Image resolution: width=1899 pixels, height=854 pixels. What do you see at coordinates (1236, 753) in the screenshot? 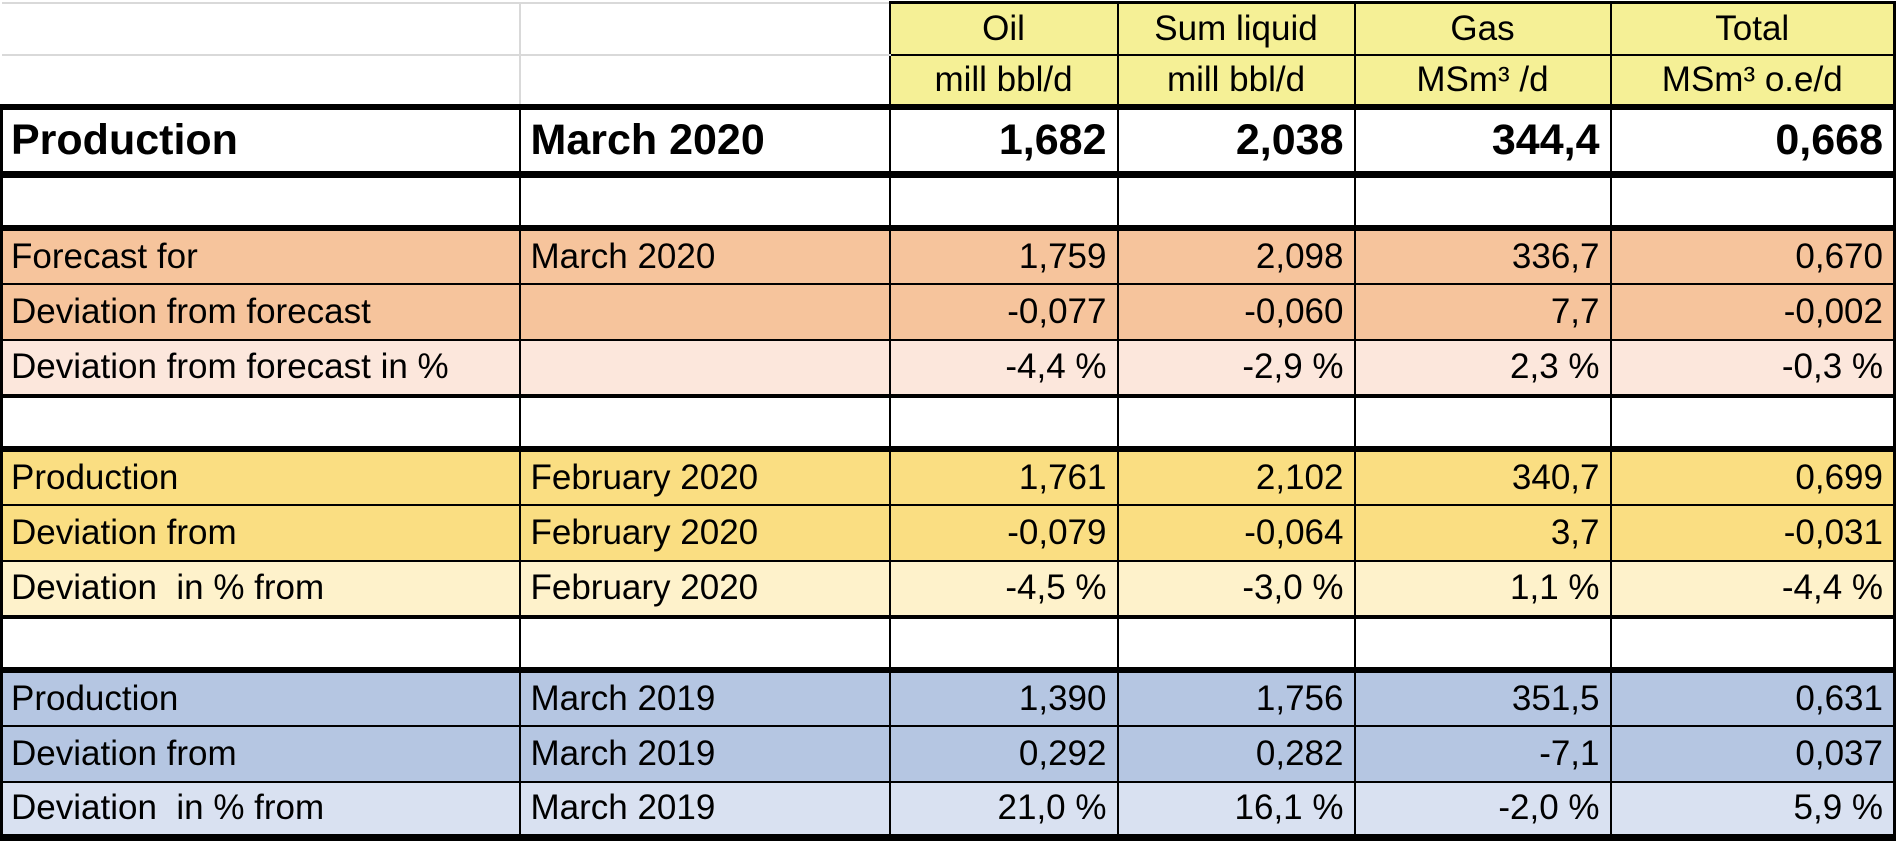
I see `value-cell: 0,282` at bounding box center [1236, 753].